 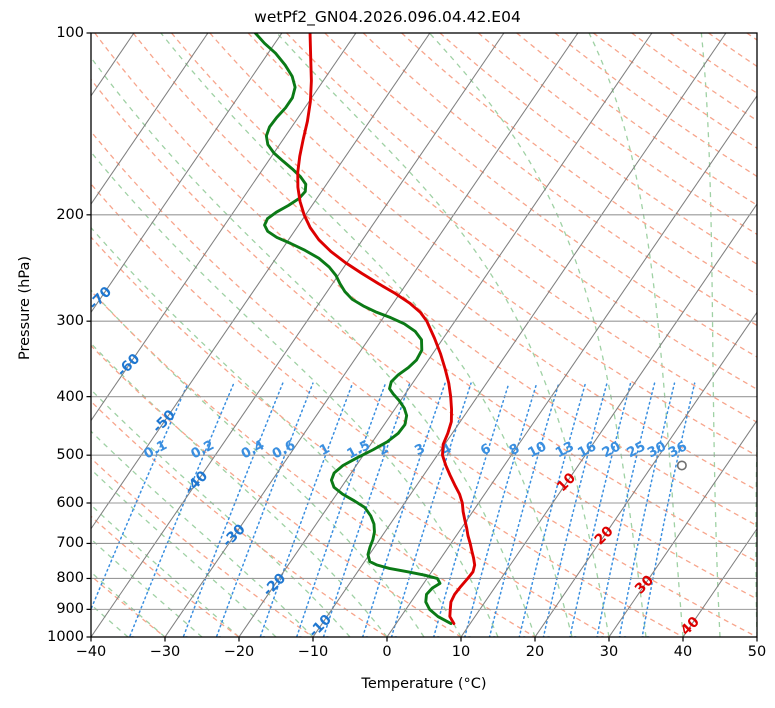 What do you see at coordinates (683, 652) in the screenshot?
I see `x-tick-label: 40` at bounding box center [683, 652].